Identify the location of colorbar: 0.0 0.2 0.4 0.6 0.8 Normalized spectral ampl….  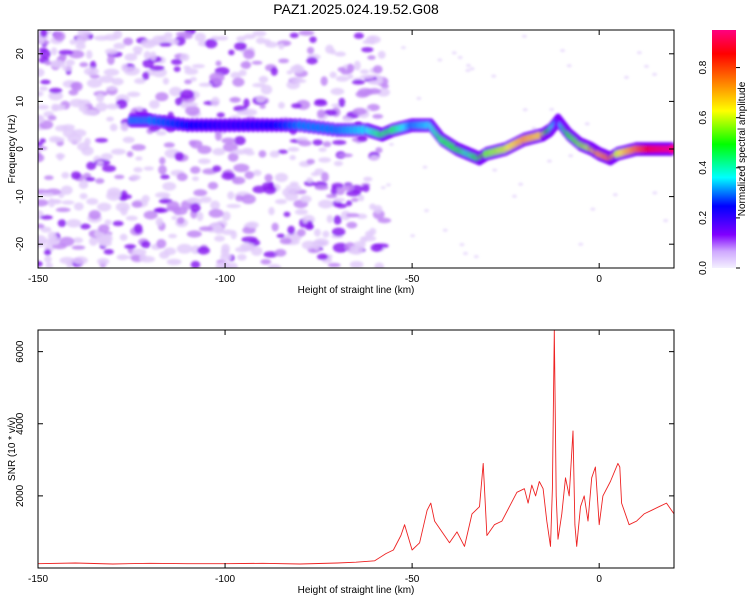
(723, 152).